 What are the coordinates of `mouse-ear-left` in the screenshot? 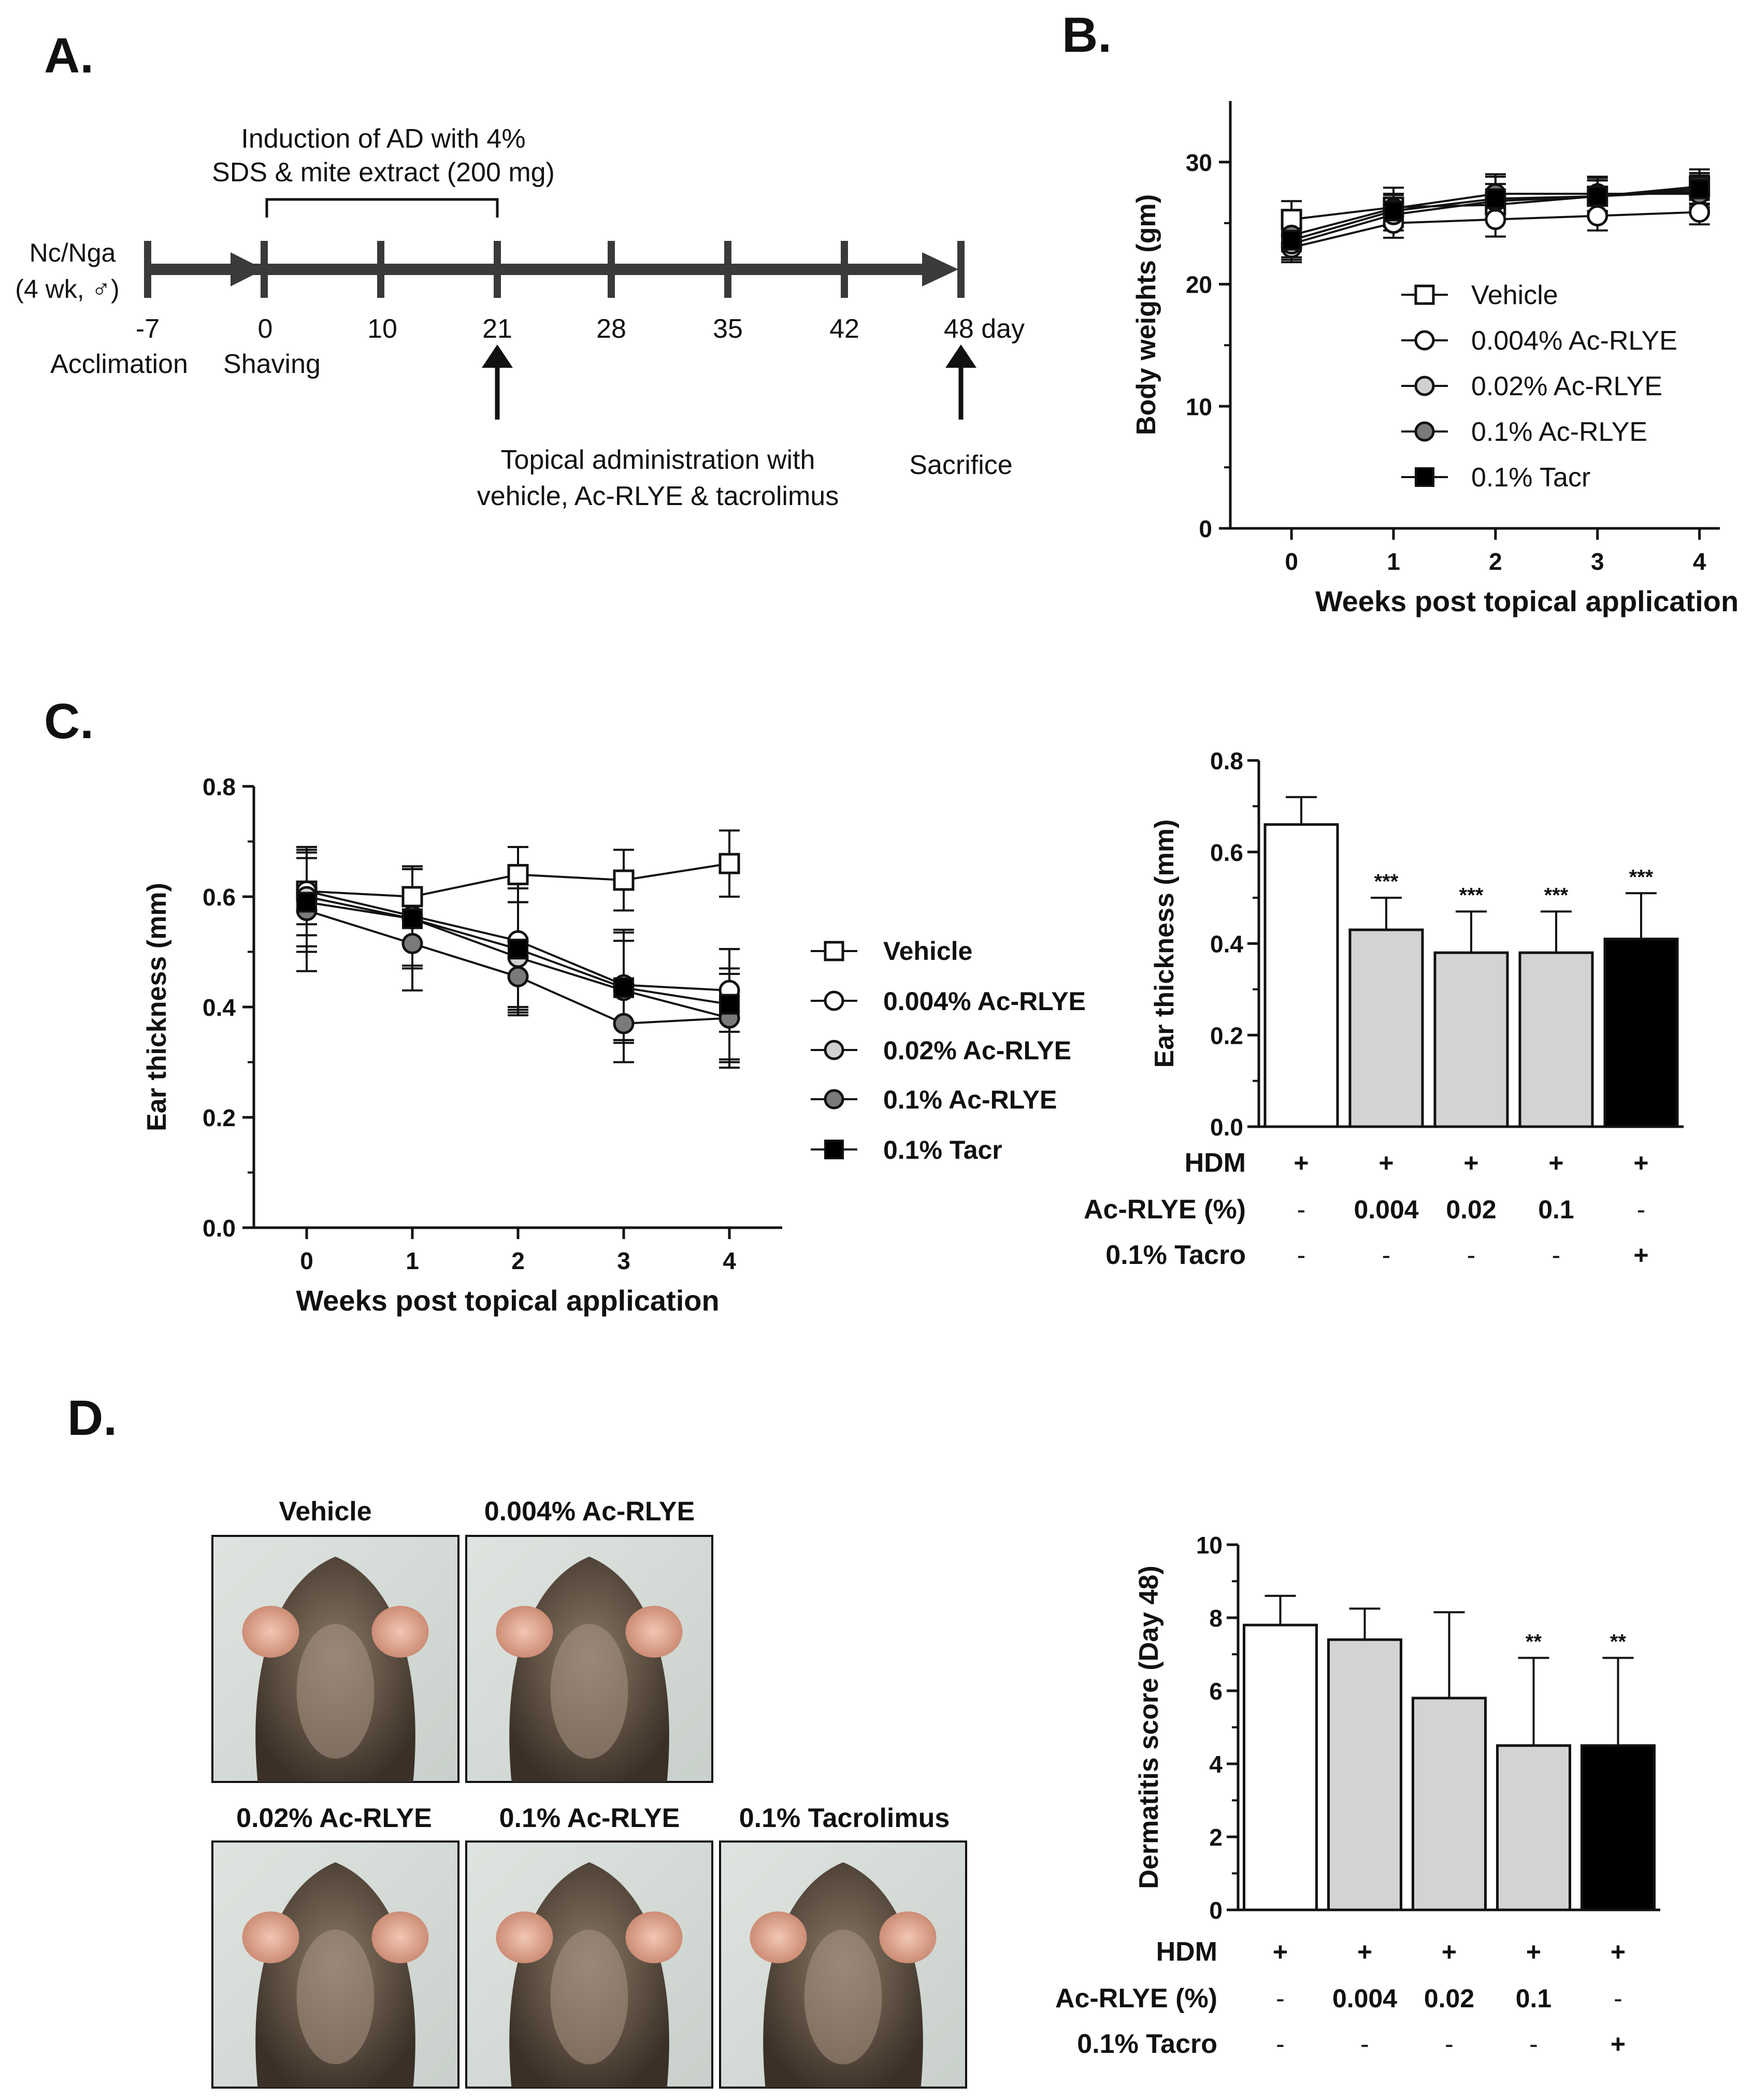 It's located at (524, 1632).